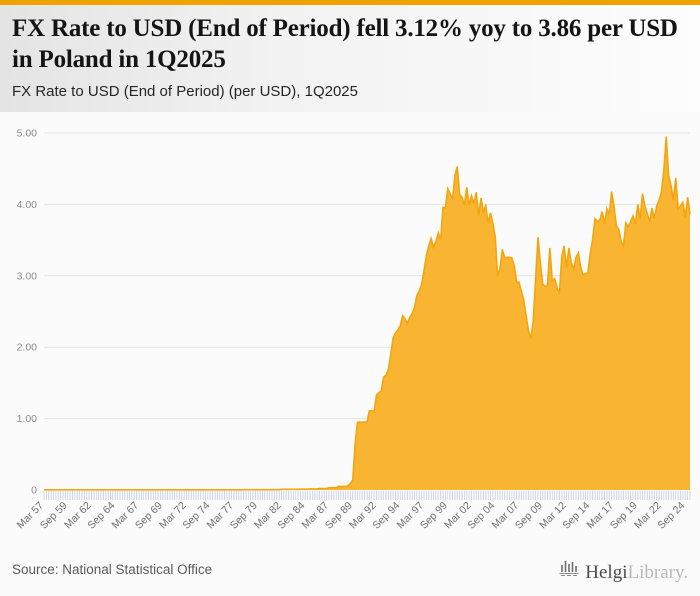 This screenshot has height=596, width=700. I want to click on bar-chart-icon, so click(569, 569).